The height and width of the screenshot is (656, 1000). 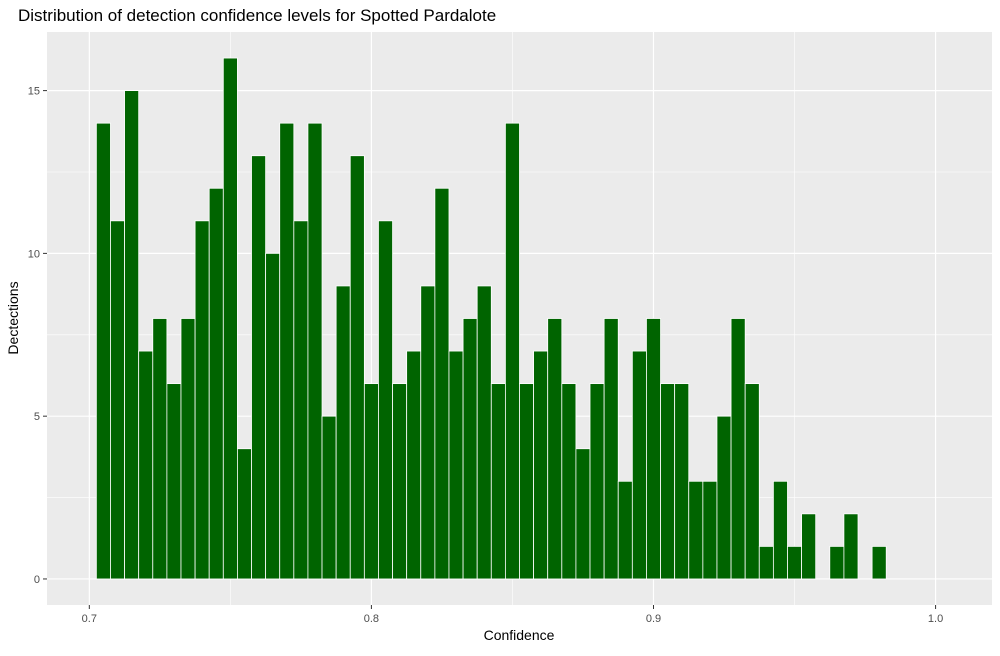 I want to click on x-tick-label: 0.8, so click(x=371, y=619).